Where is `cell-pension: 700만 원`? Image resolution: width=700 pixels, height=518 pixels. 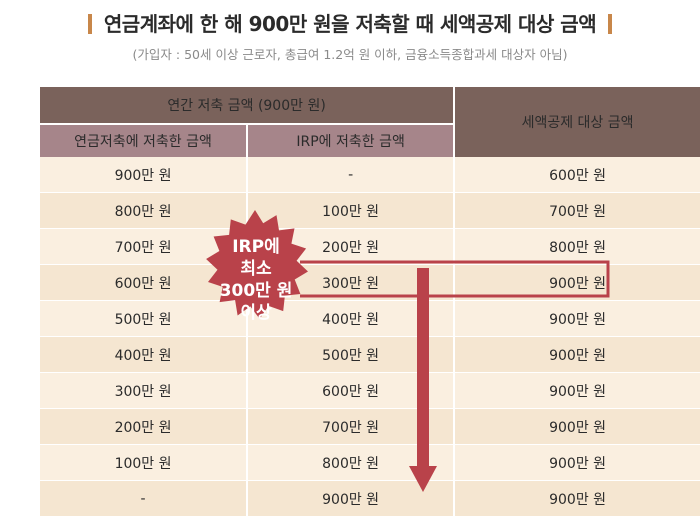
cell-pension: 700만 원 is located at coordinates (144, 247).